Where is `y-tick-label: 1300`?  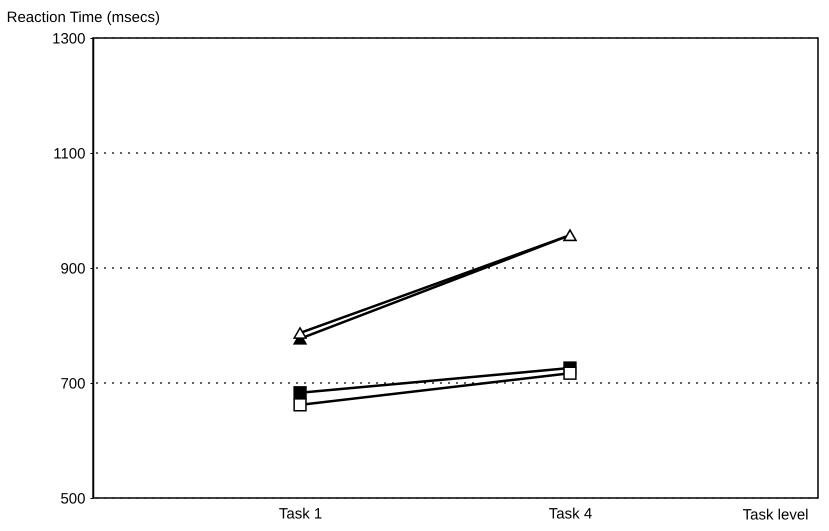
y-tick-label: 1300 is located at coordinates (69, 39).